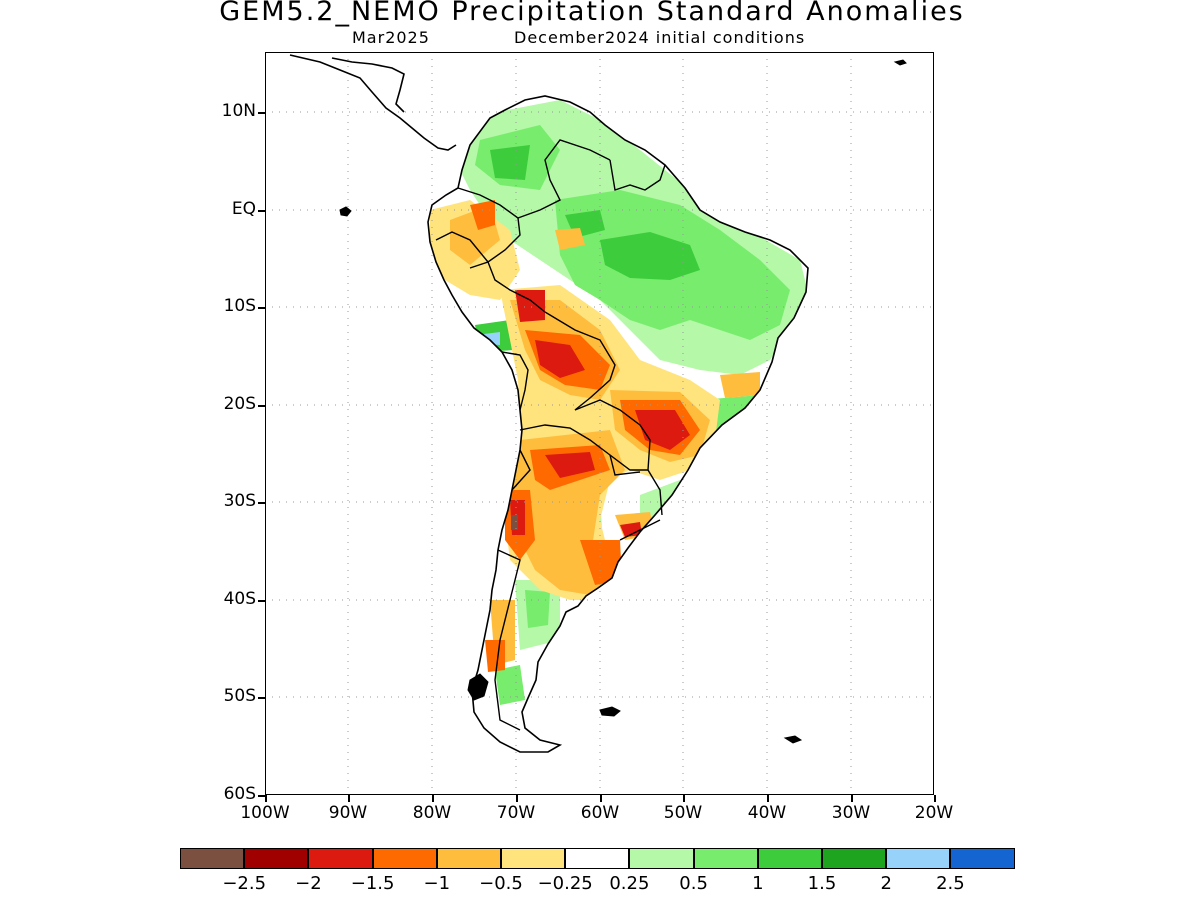  Describe the element at coordinates (308, 883) in the screenshot. I see `colorbar-label: −2` at that location.